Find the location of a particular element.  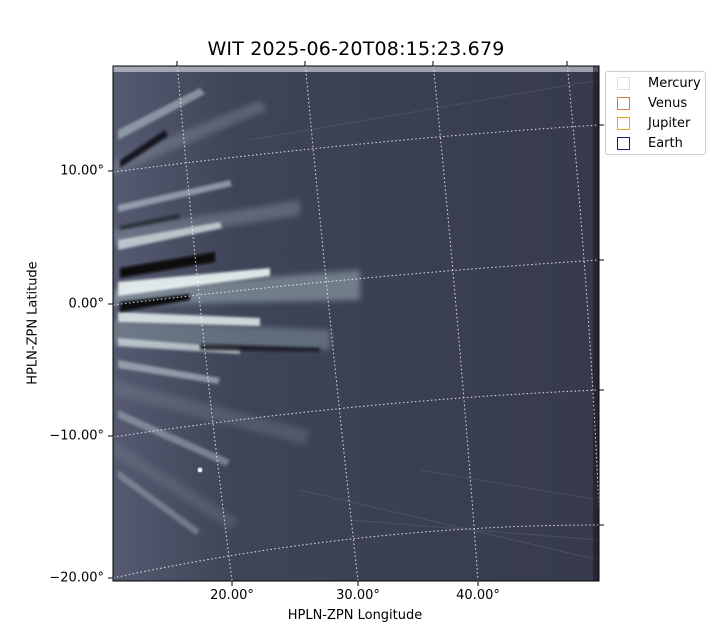

y-tick-label: 10.00° is located at coordinates (82, 171).